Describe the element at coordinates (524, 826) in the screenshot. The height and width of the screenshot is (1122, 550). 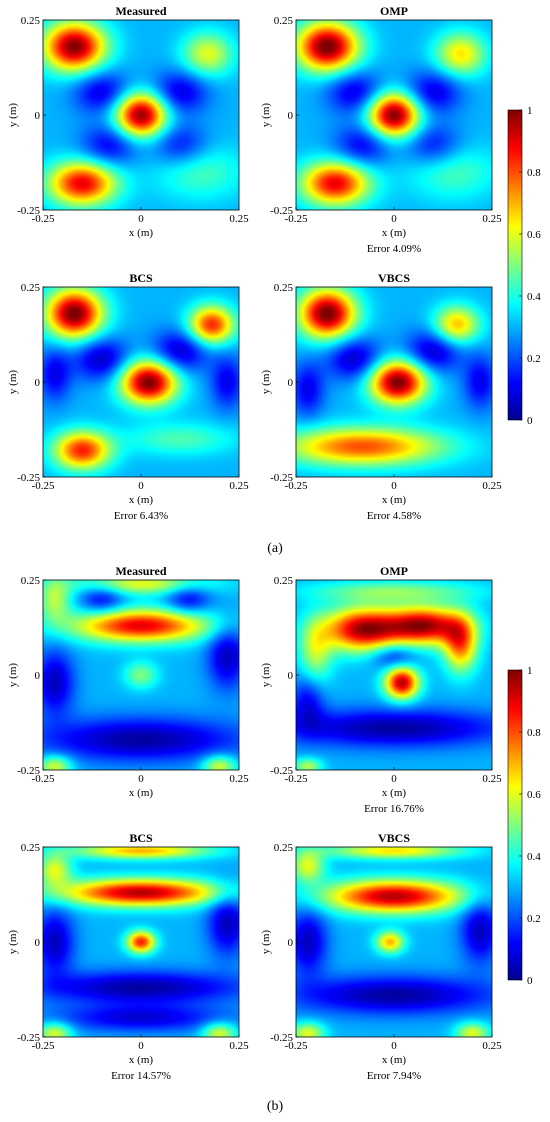
I see `colorbar: 0 0.2 0.4 0.6 0.8 1` at that location.